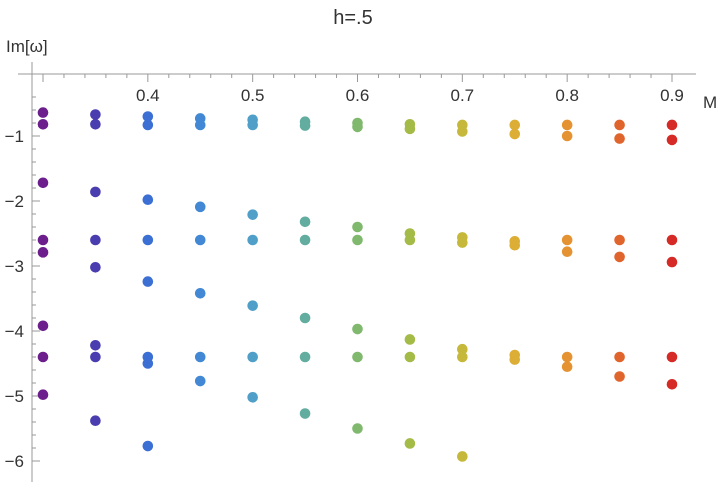 The width and height of the screenshot is (720, 487). Describe the element at coordinates (148, 95) in the screenshot. I see `x-tick-label: 0.4` at that location.